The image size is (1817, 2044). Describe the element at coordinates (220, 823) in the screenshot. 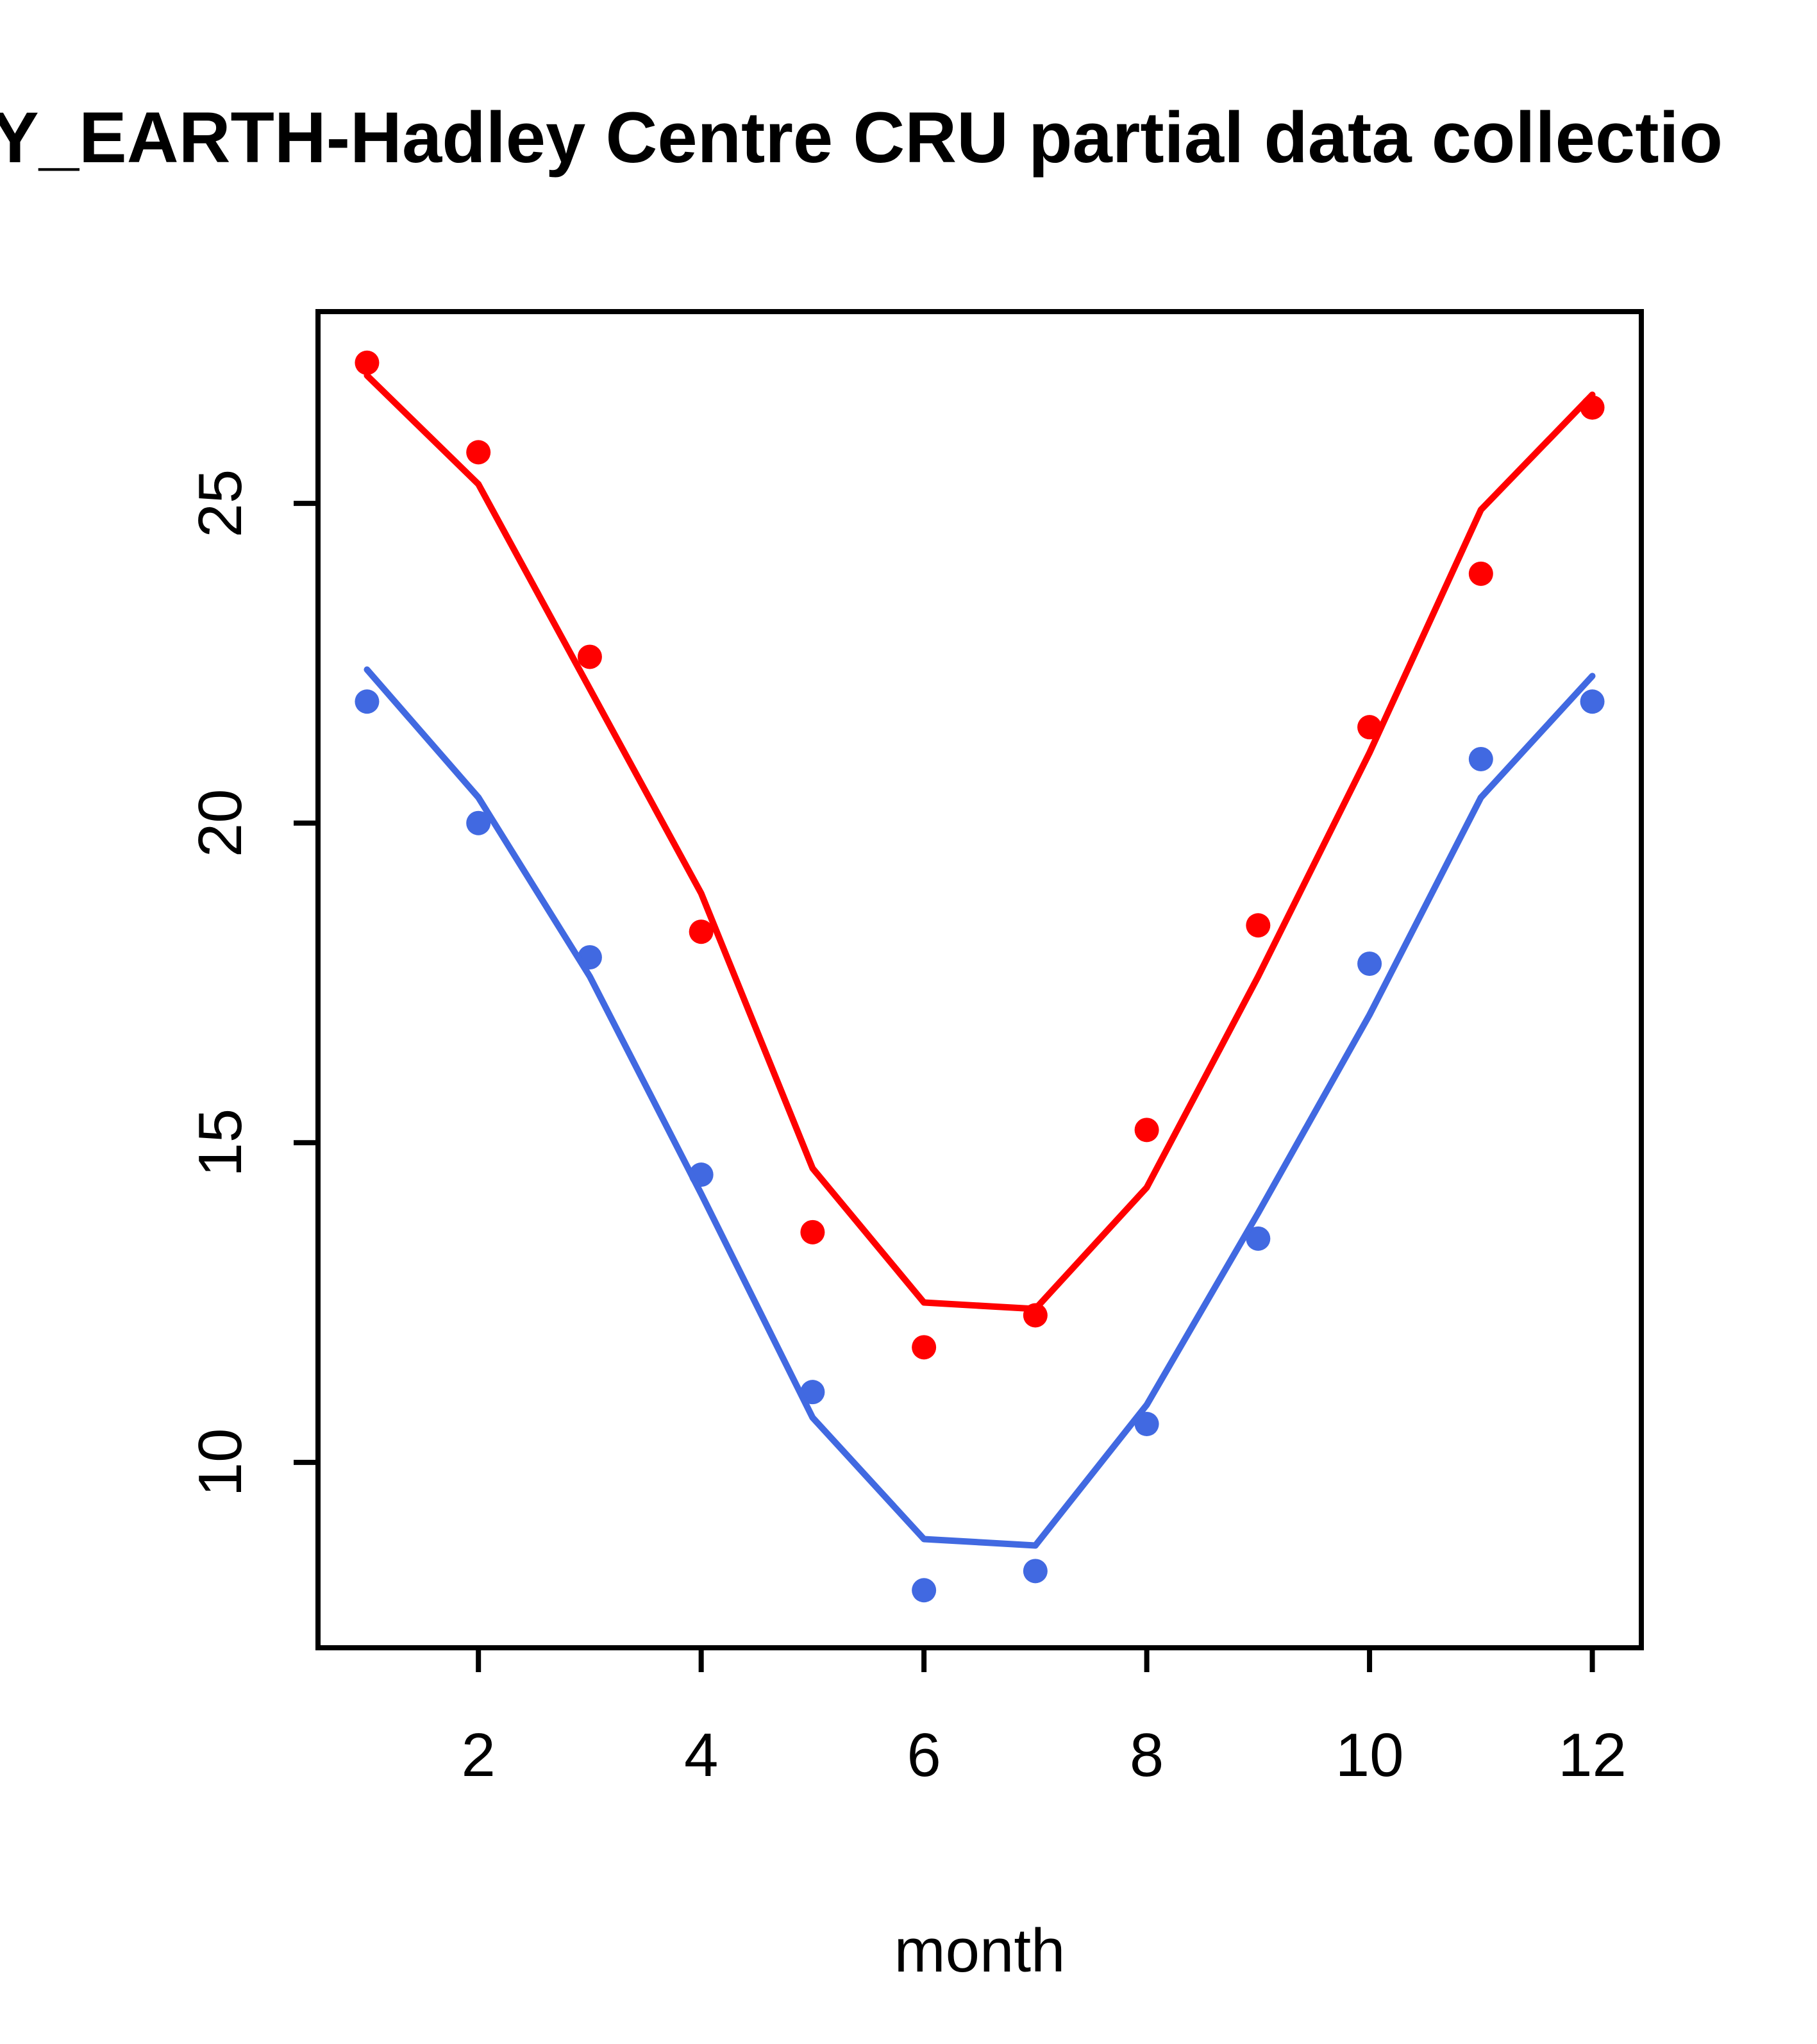

I see `y-tick-label: 20` at that location.